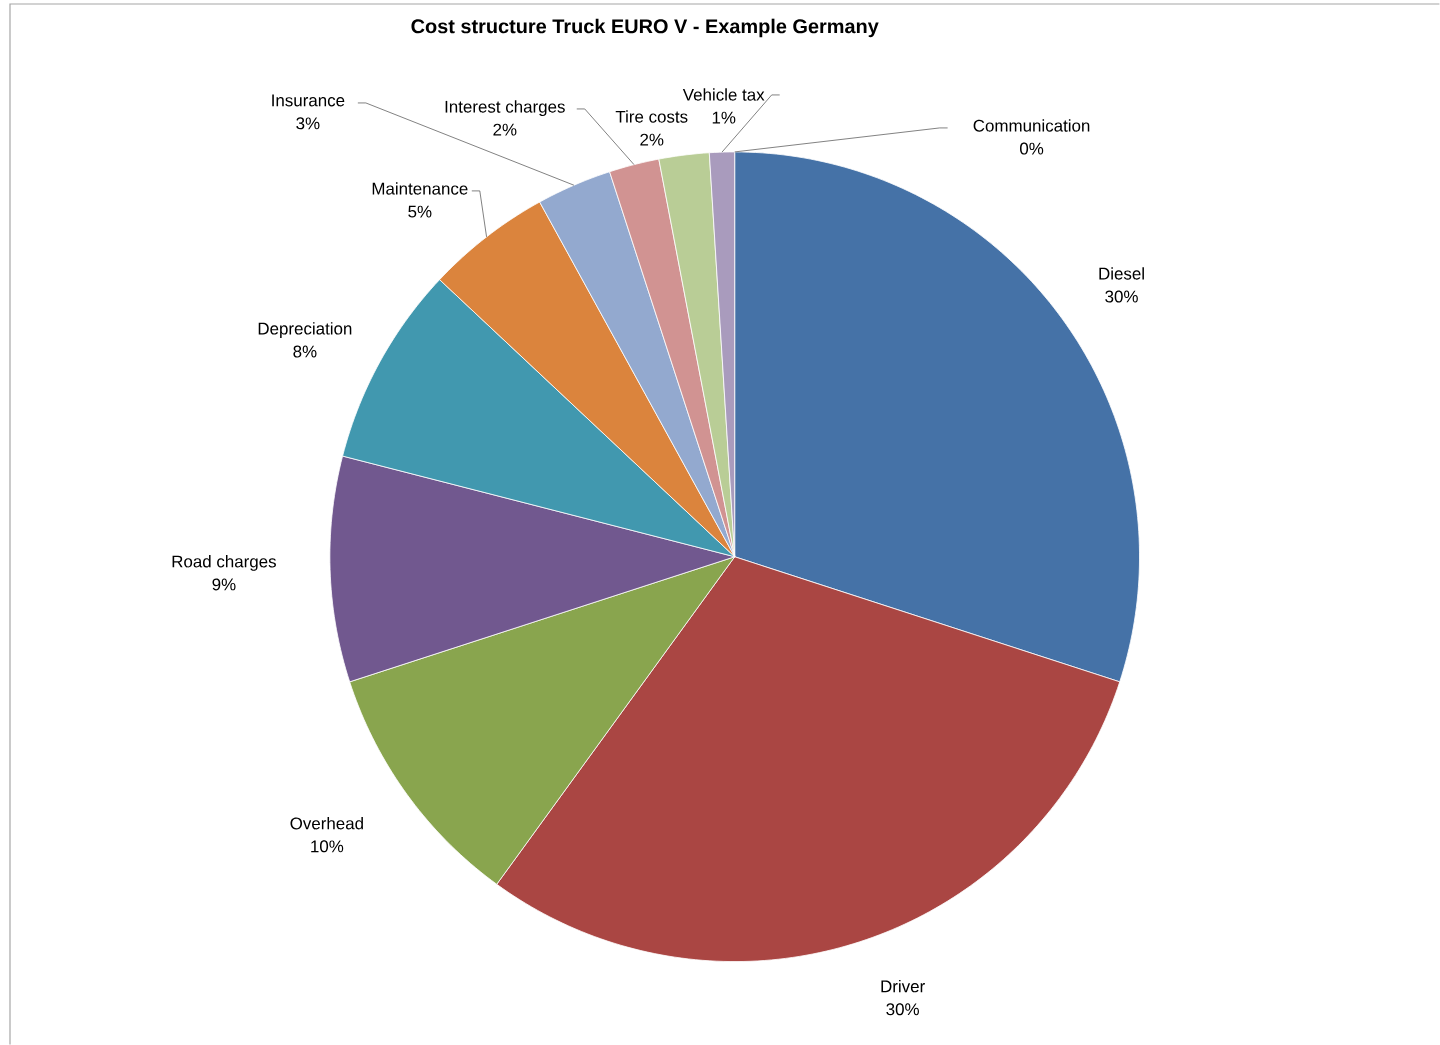 The image size is (1440, 1045). Describe the element at coordinates (724, 117) in the screenshot. I see `data-label: 1%` at that location.